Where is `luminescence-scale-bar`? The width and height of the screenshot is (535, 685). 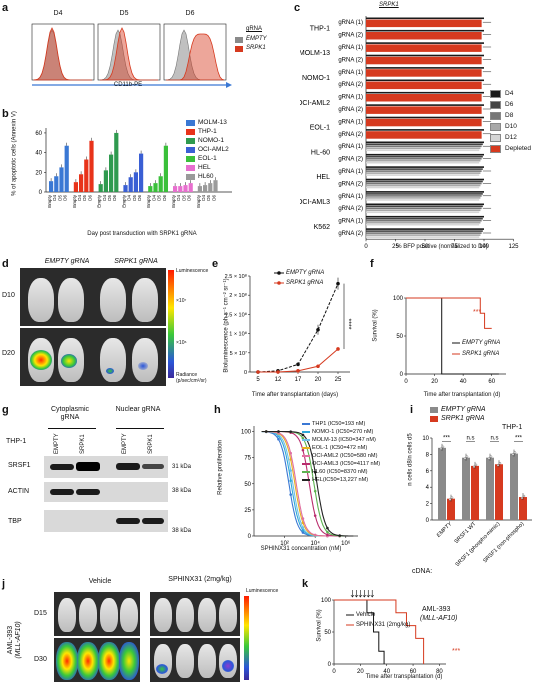
luminescence-scale-bar is located at coordinates (246, 638).